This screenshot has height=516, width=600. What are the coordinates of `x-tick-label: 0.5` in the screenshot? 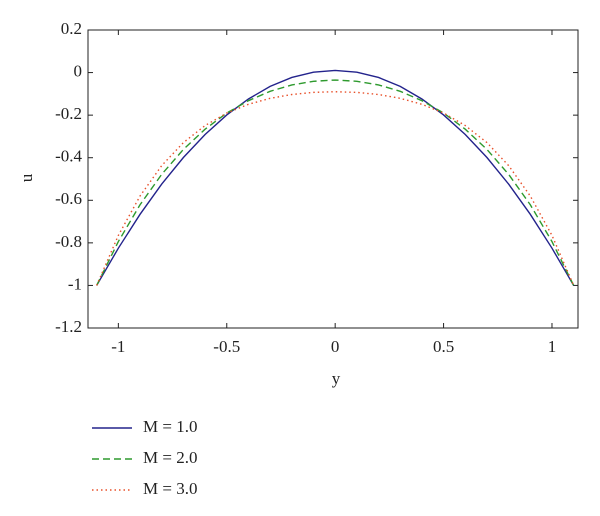 It's located at (443, 346).